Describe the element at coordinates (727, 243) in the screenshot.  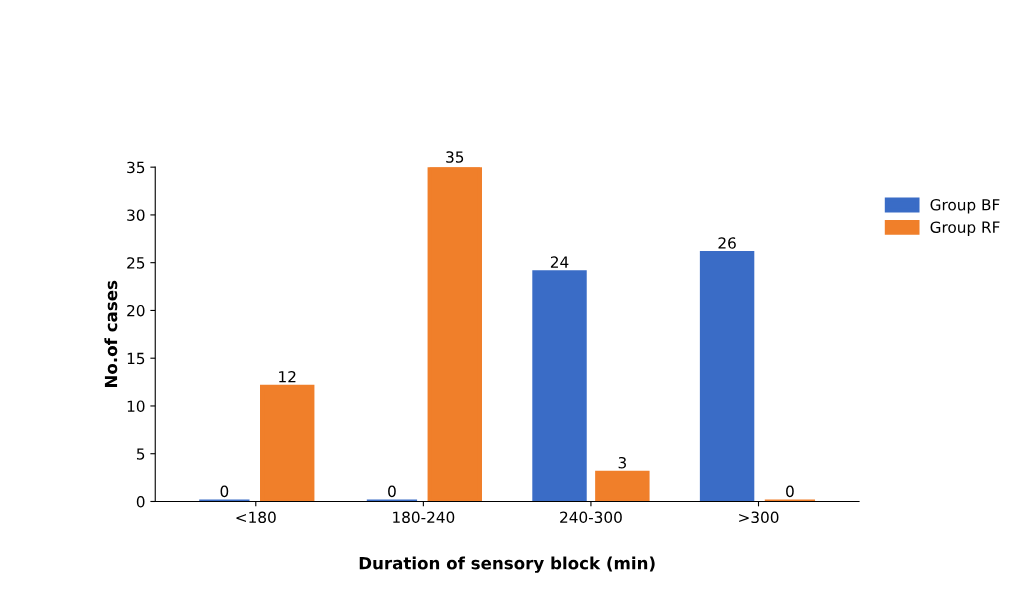
I see `data-label: 26` at that location.